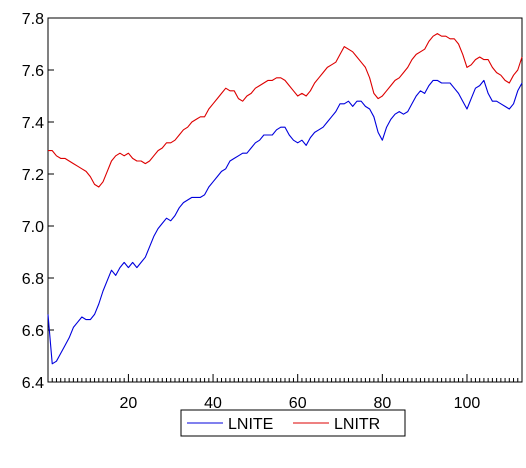 Image resolution: width=526 pixels, height=468 pixels. I want to click on x-tick-label: 40, so click(213, 403).